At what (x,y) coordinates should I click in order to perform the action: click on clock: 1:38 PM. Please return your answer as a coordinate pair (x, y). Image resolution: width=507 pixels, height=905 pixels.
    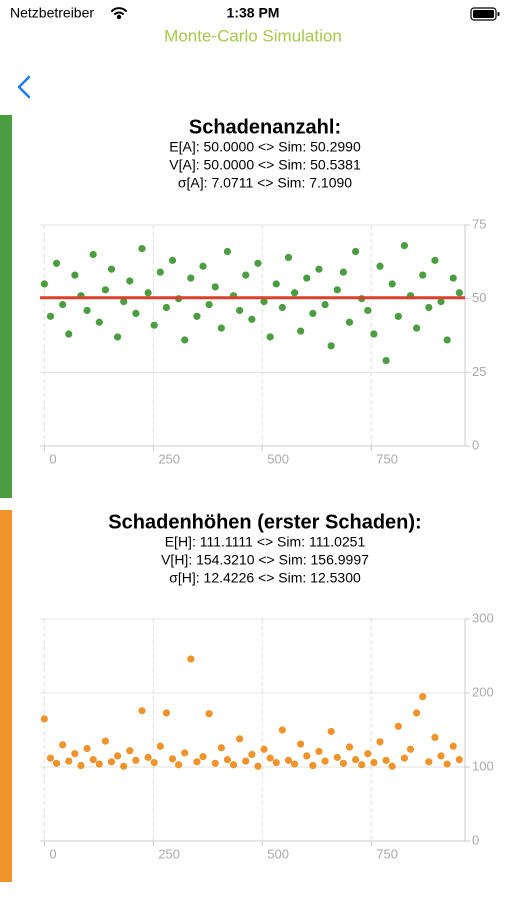
    Looking at the image, I should click on (253, 13).